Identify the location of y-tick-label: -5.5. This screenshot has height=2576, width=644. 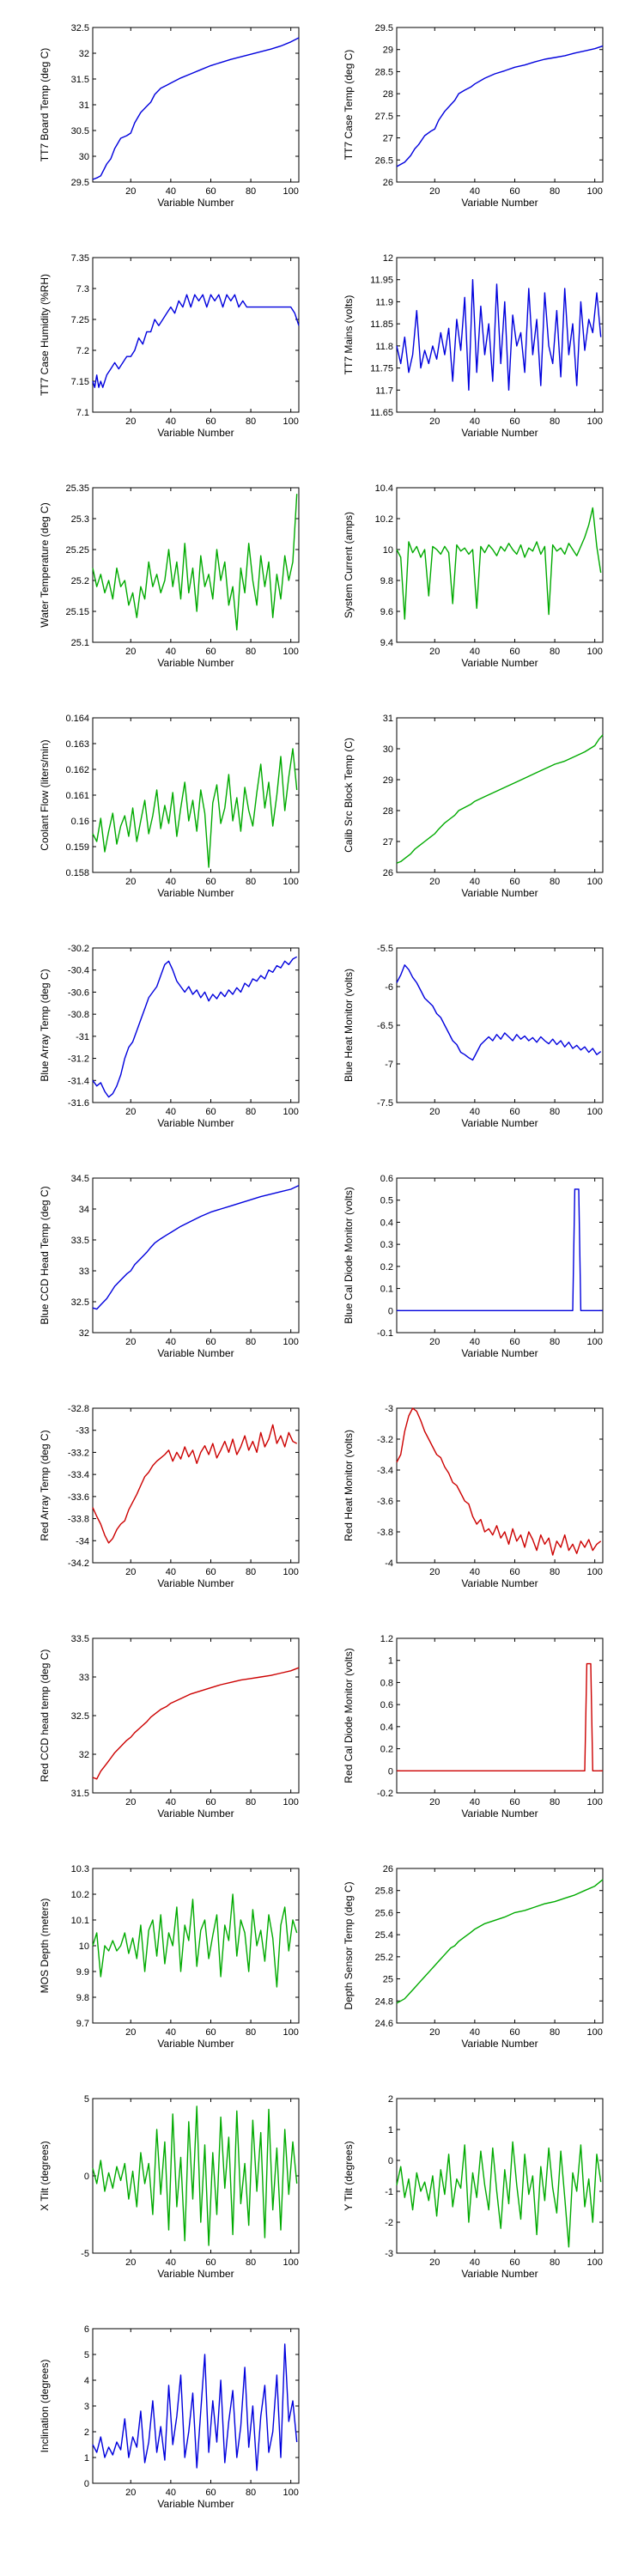
(385, 949).